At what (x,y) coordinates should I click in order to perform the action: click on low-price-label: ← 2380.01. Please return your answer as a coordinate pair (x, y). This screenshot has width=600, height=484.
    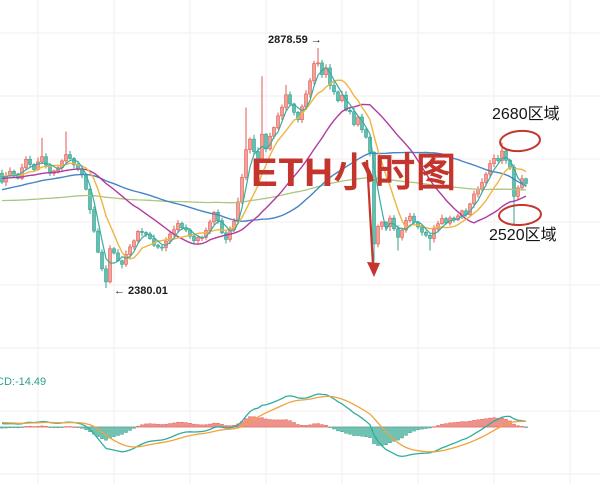
    Looking at the image, I should click on (141, 291).